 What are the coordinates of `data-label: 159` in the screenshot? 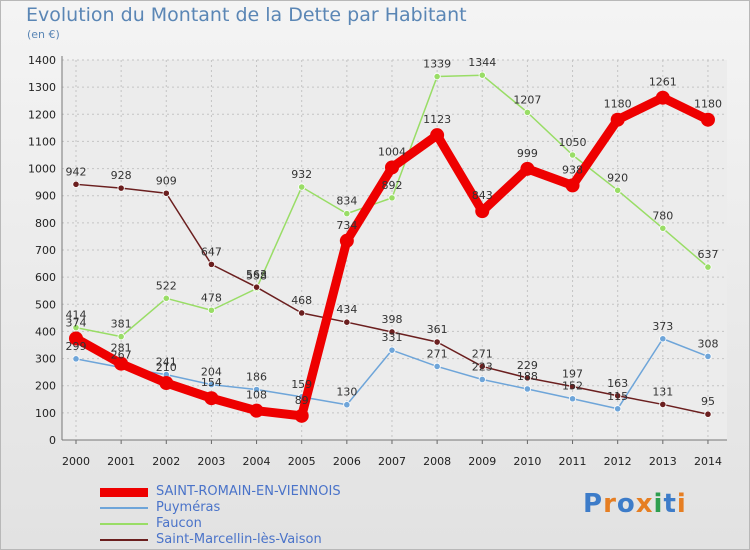 It's located at (301, 384).